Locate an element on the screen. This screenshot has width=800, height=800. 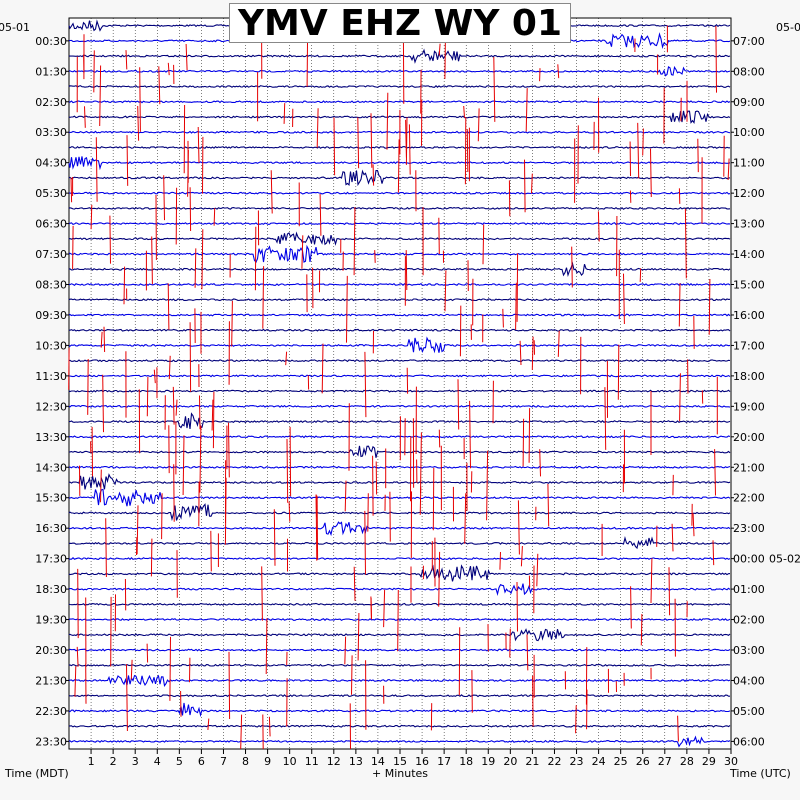
right-tick-label: 09:00 is located at coordinates (749, 102).